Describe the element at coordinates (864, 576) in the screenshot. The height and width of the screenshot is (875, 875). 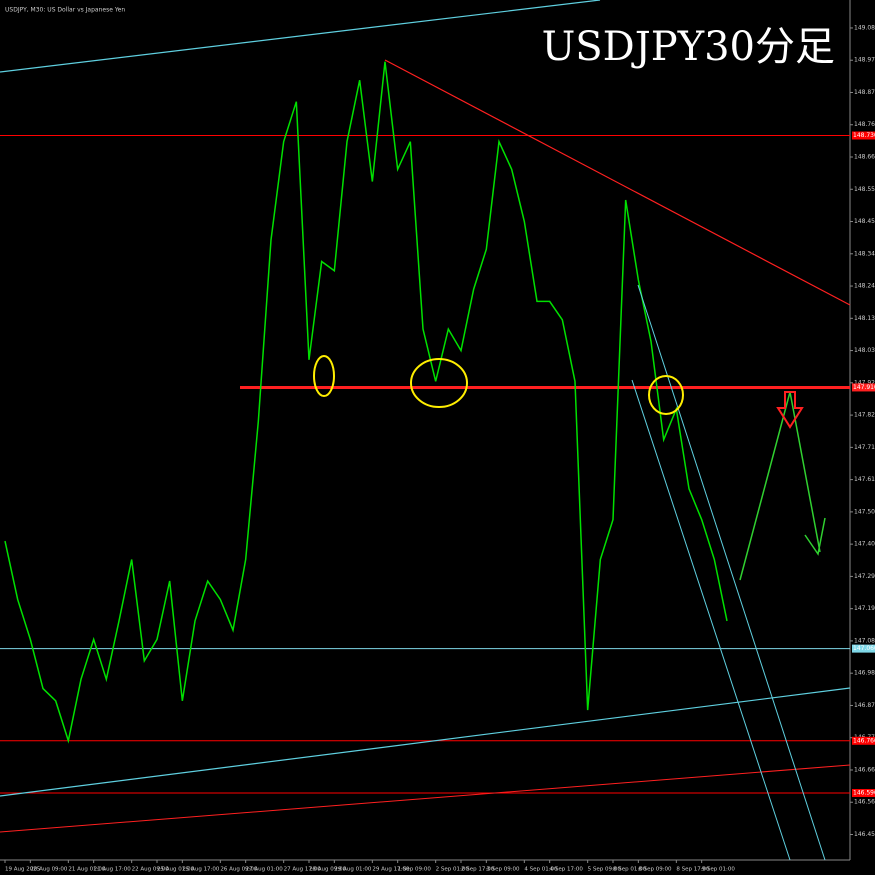
I see `y-tick-label: 147.295` at that location.